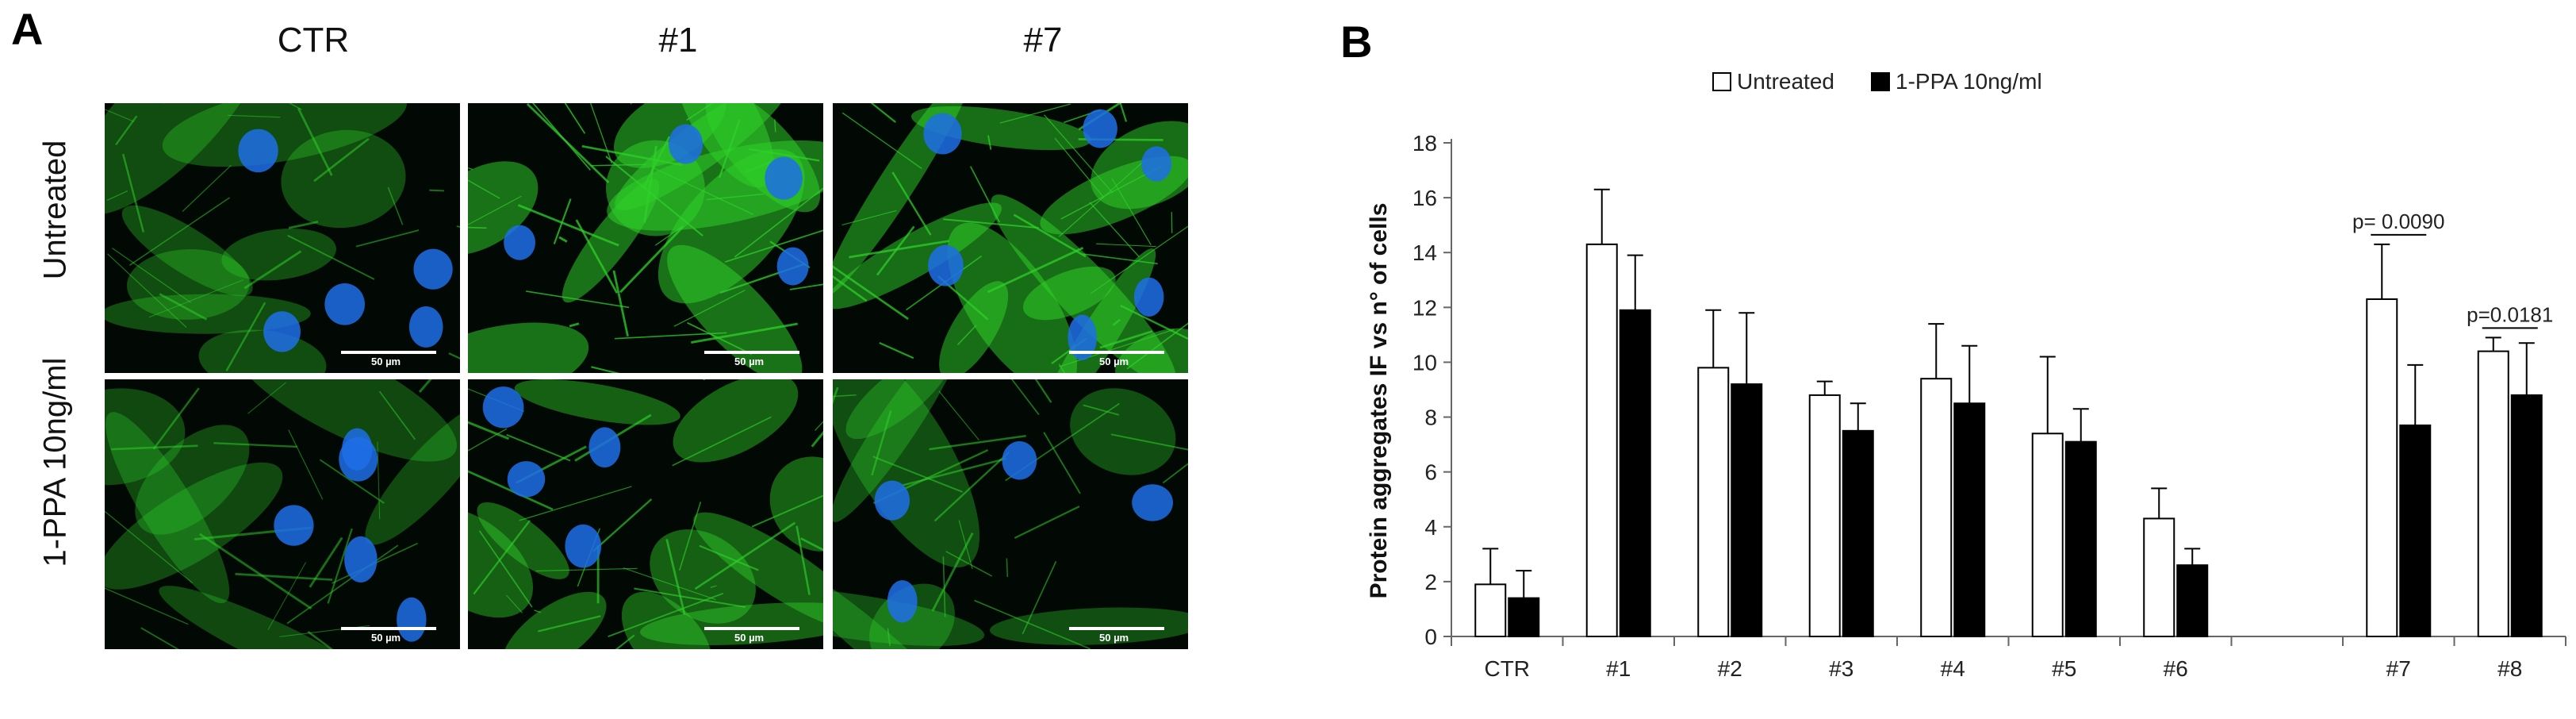  I want to click on x-tick-label: #7, so click(2398, 668).